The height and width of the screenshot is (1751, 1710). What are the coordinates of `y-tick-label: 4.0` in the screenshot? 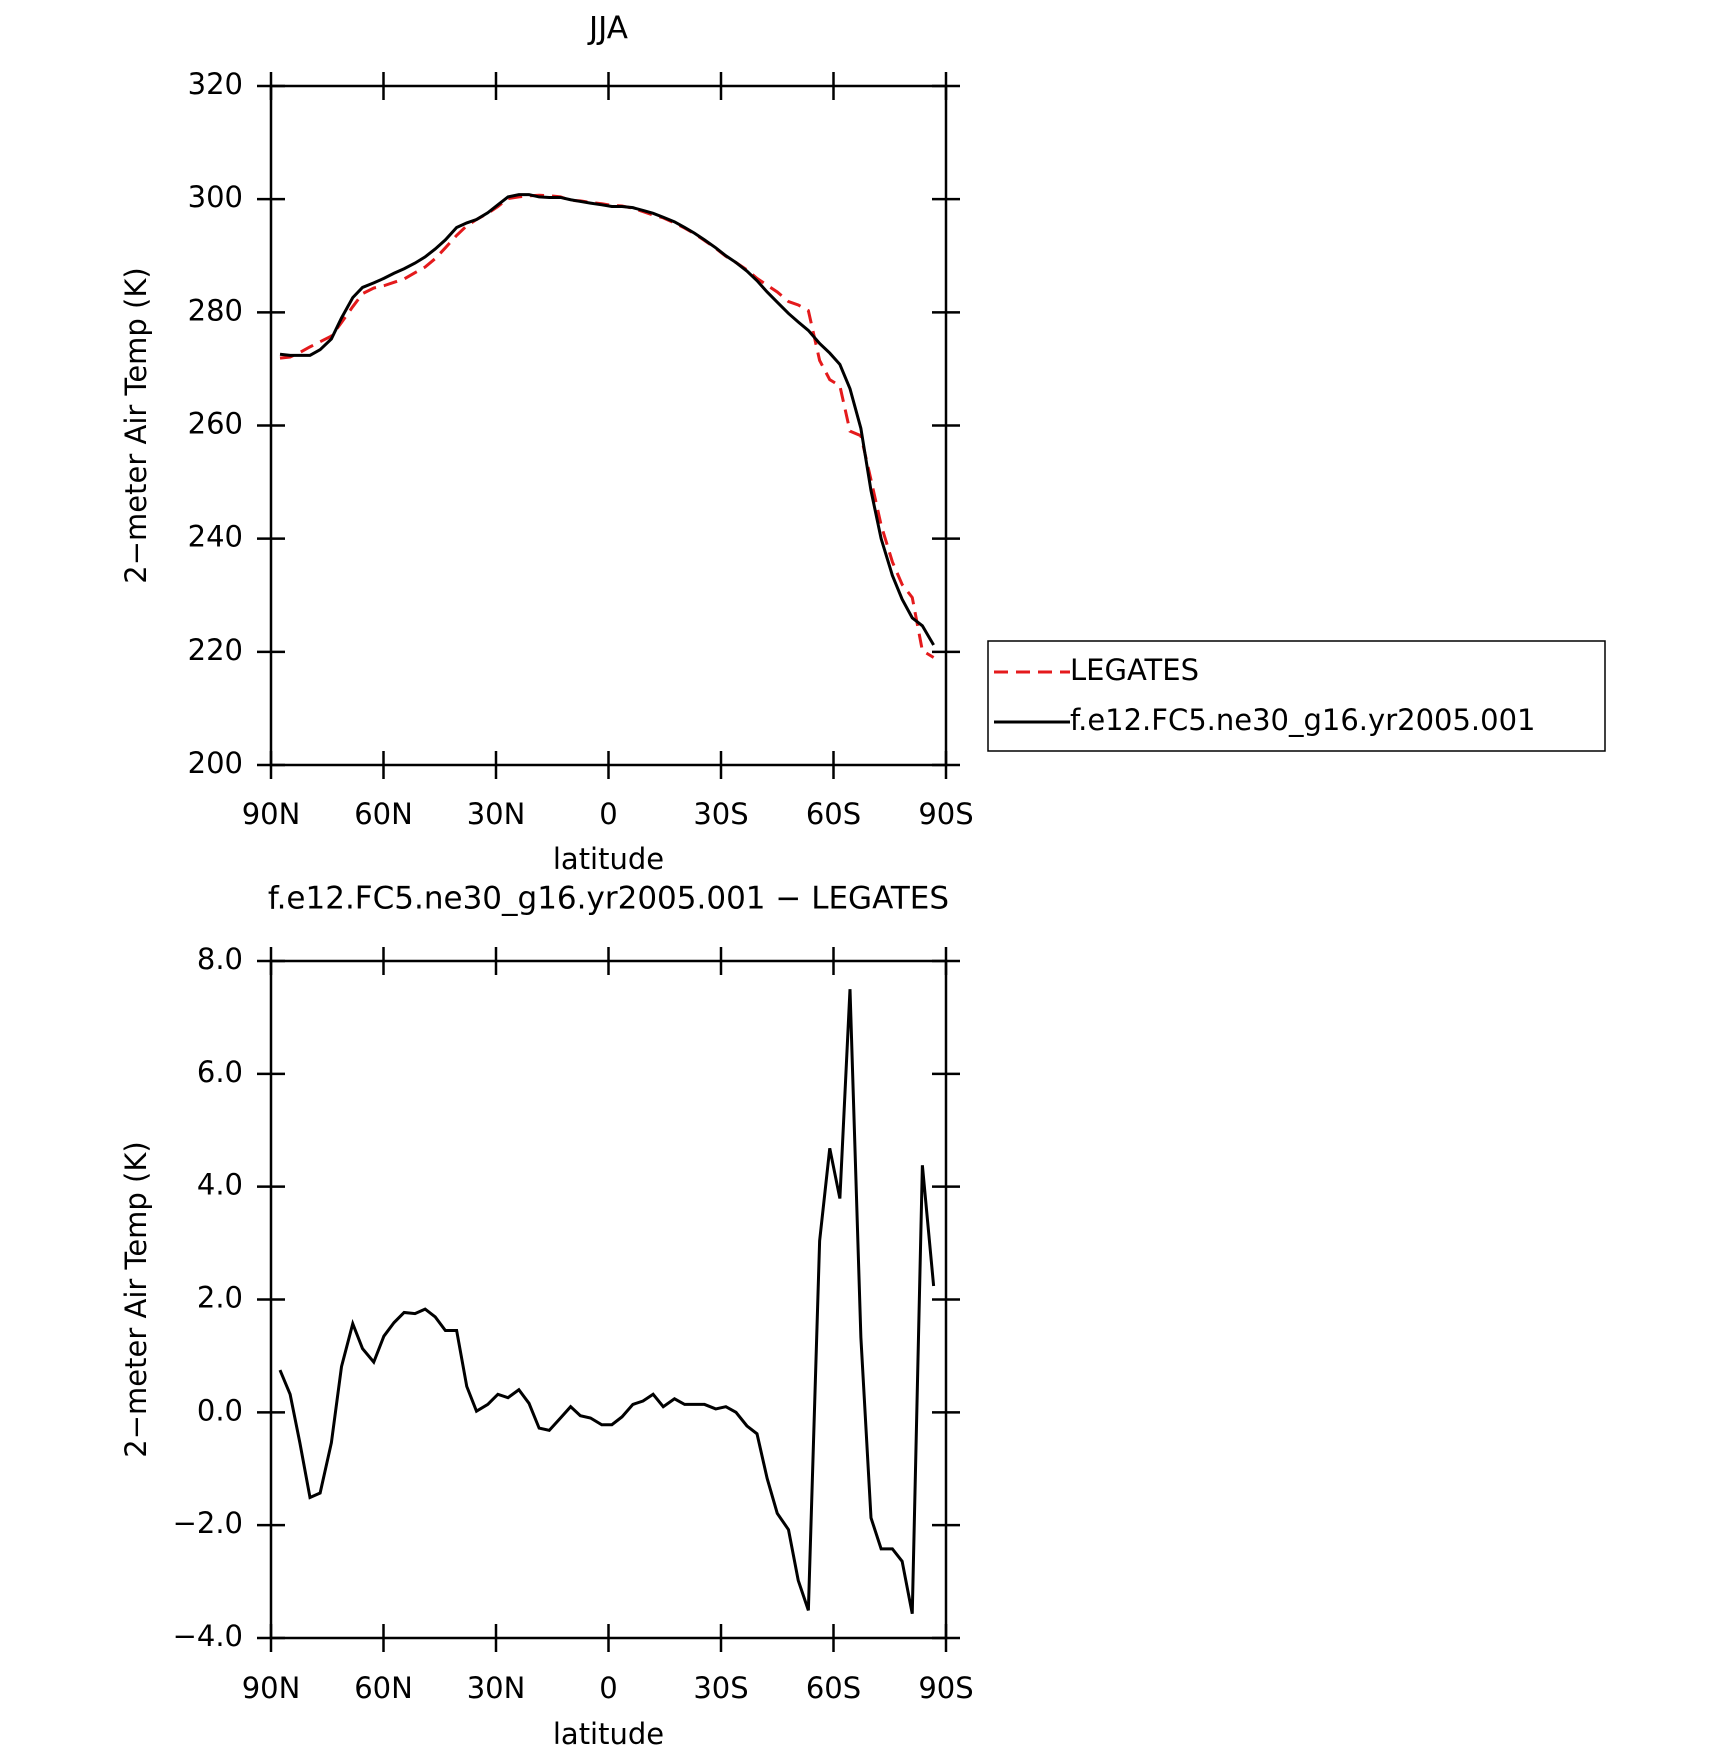 It's located at (220, 1185).